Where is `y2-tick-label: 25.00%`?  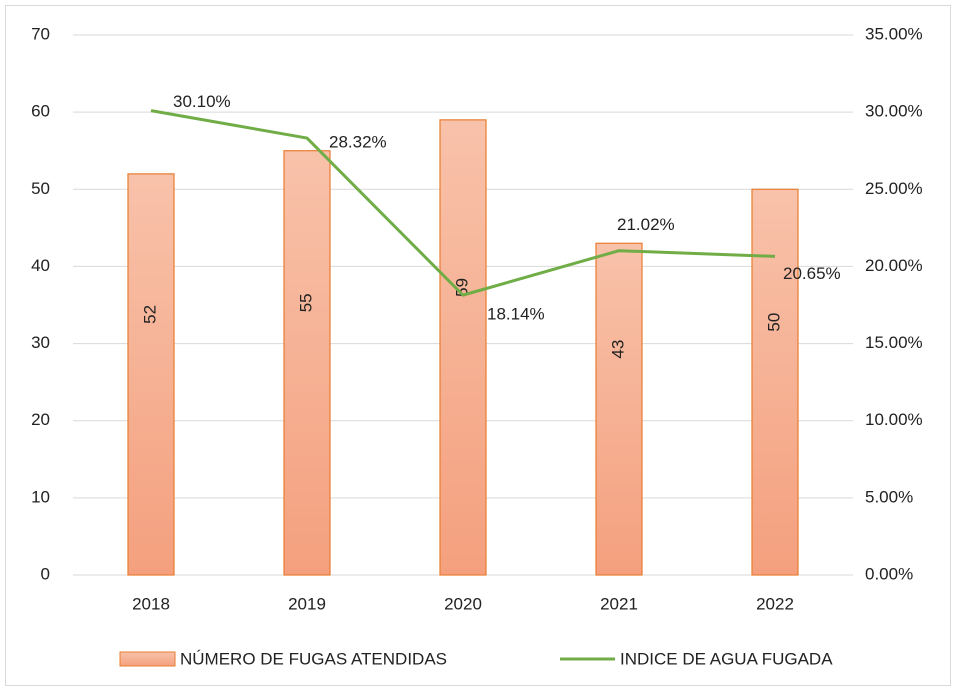
y2-tick-label: 25.00% is located at coordinates (894, 188).